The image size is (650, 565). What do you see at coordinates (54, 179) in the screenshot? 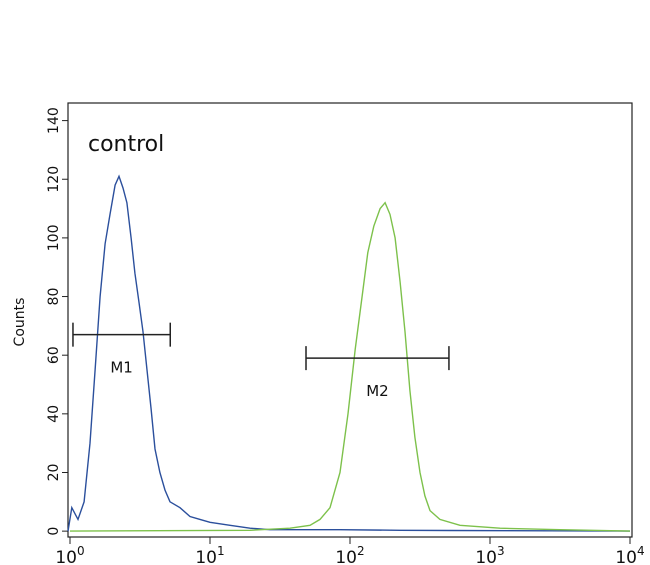
I see `y-tick-label: 120` at bounding box center [54, 179].